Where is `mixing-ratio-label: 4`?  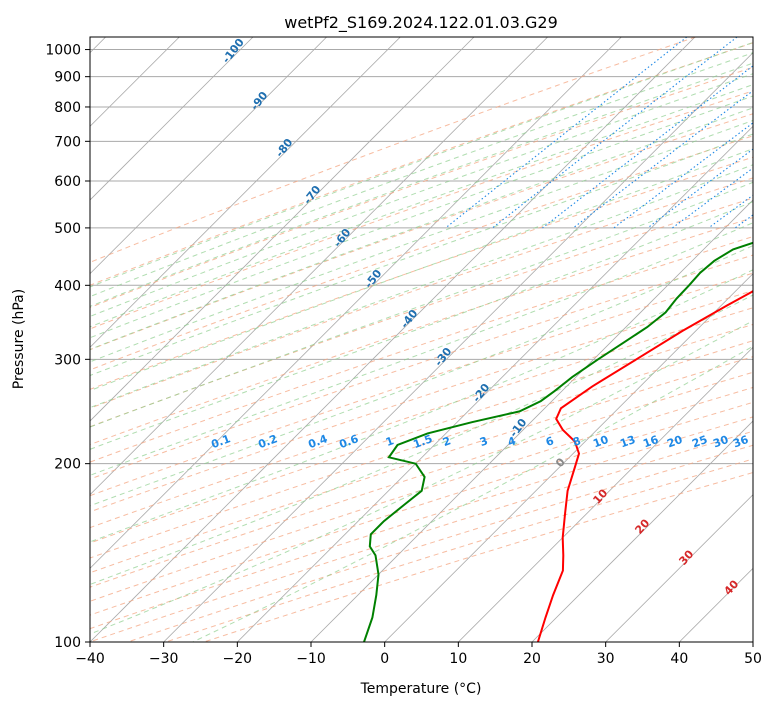 mixing-ratio-label: 4 is located at coordinates (512, 441).